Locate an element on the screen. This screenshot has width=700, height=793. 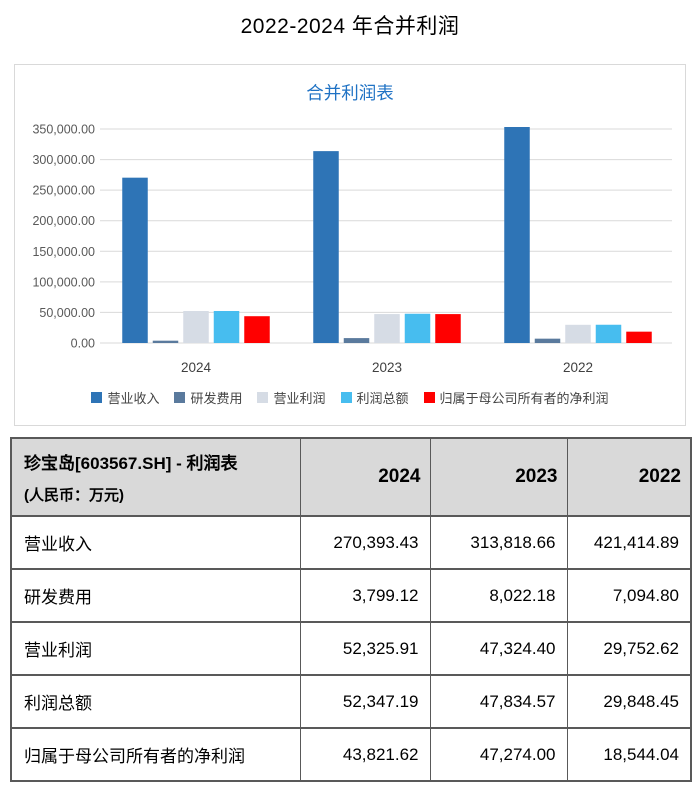
row-value: 7,094.80 is located at coordinates (629, 595).